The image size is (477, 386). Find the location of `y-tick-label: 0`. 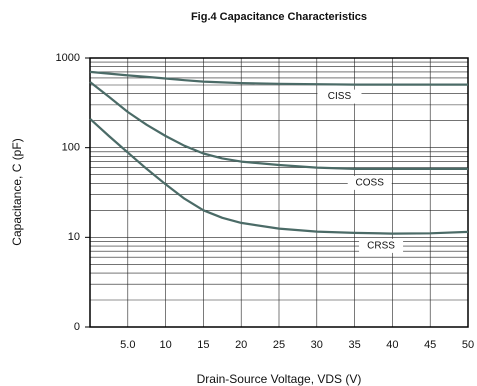

y-tick-label: 0 is located at coordinates (77, 327).